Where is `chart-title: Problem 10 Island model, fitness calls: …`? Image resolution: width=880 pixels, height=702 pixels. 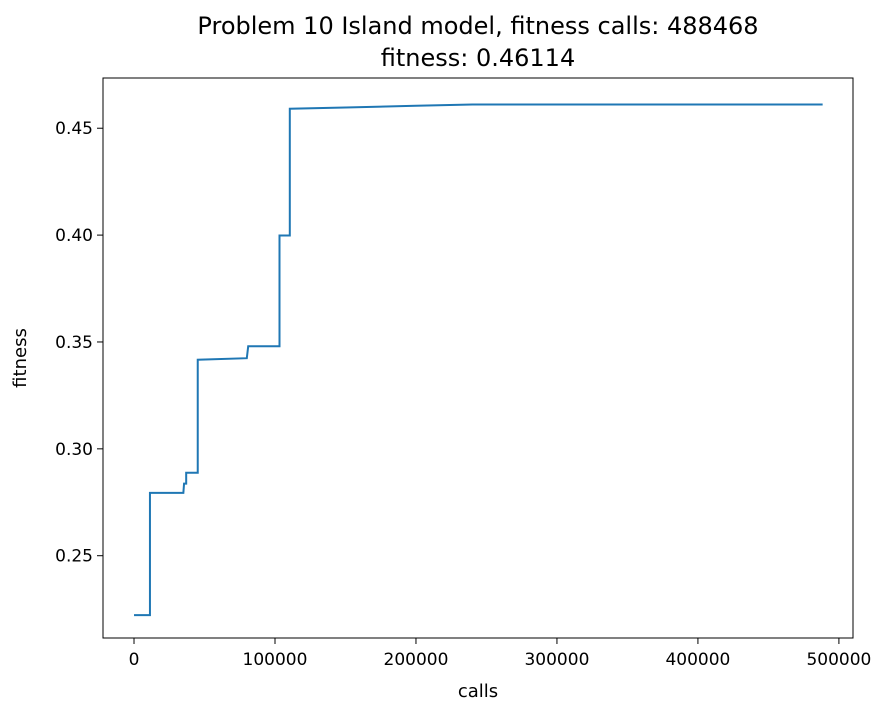
chart-title: Problem 10 Island model, fitness calls: … is located at coordinates (477, 26).